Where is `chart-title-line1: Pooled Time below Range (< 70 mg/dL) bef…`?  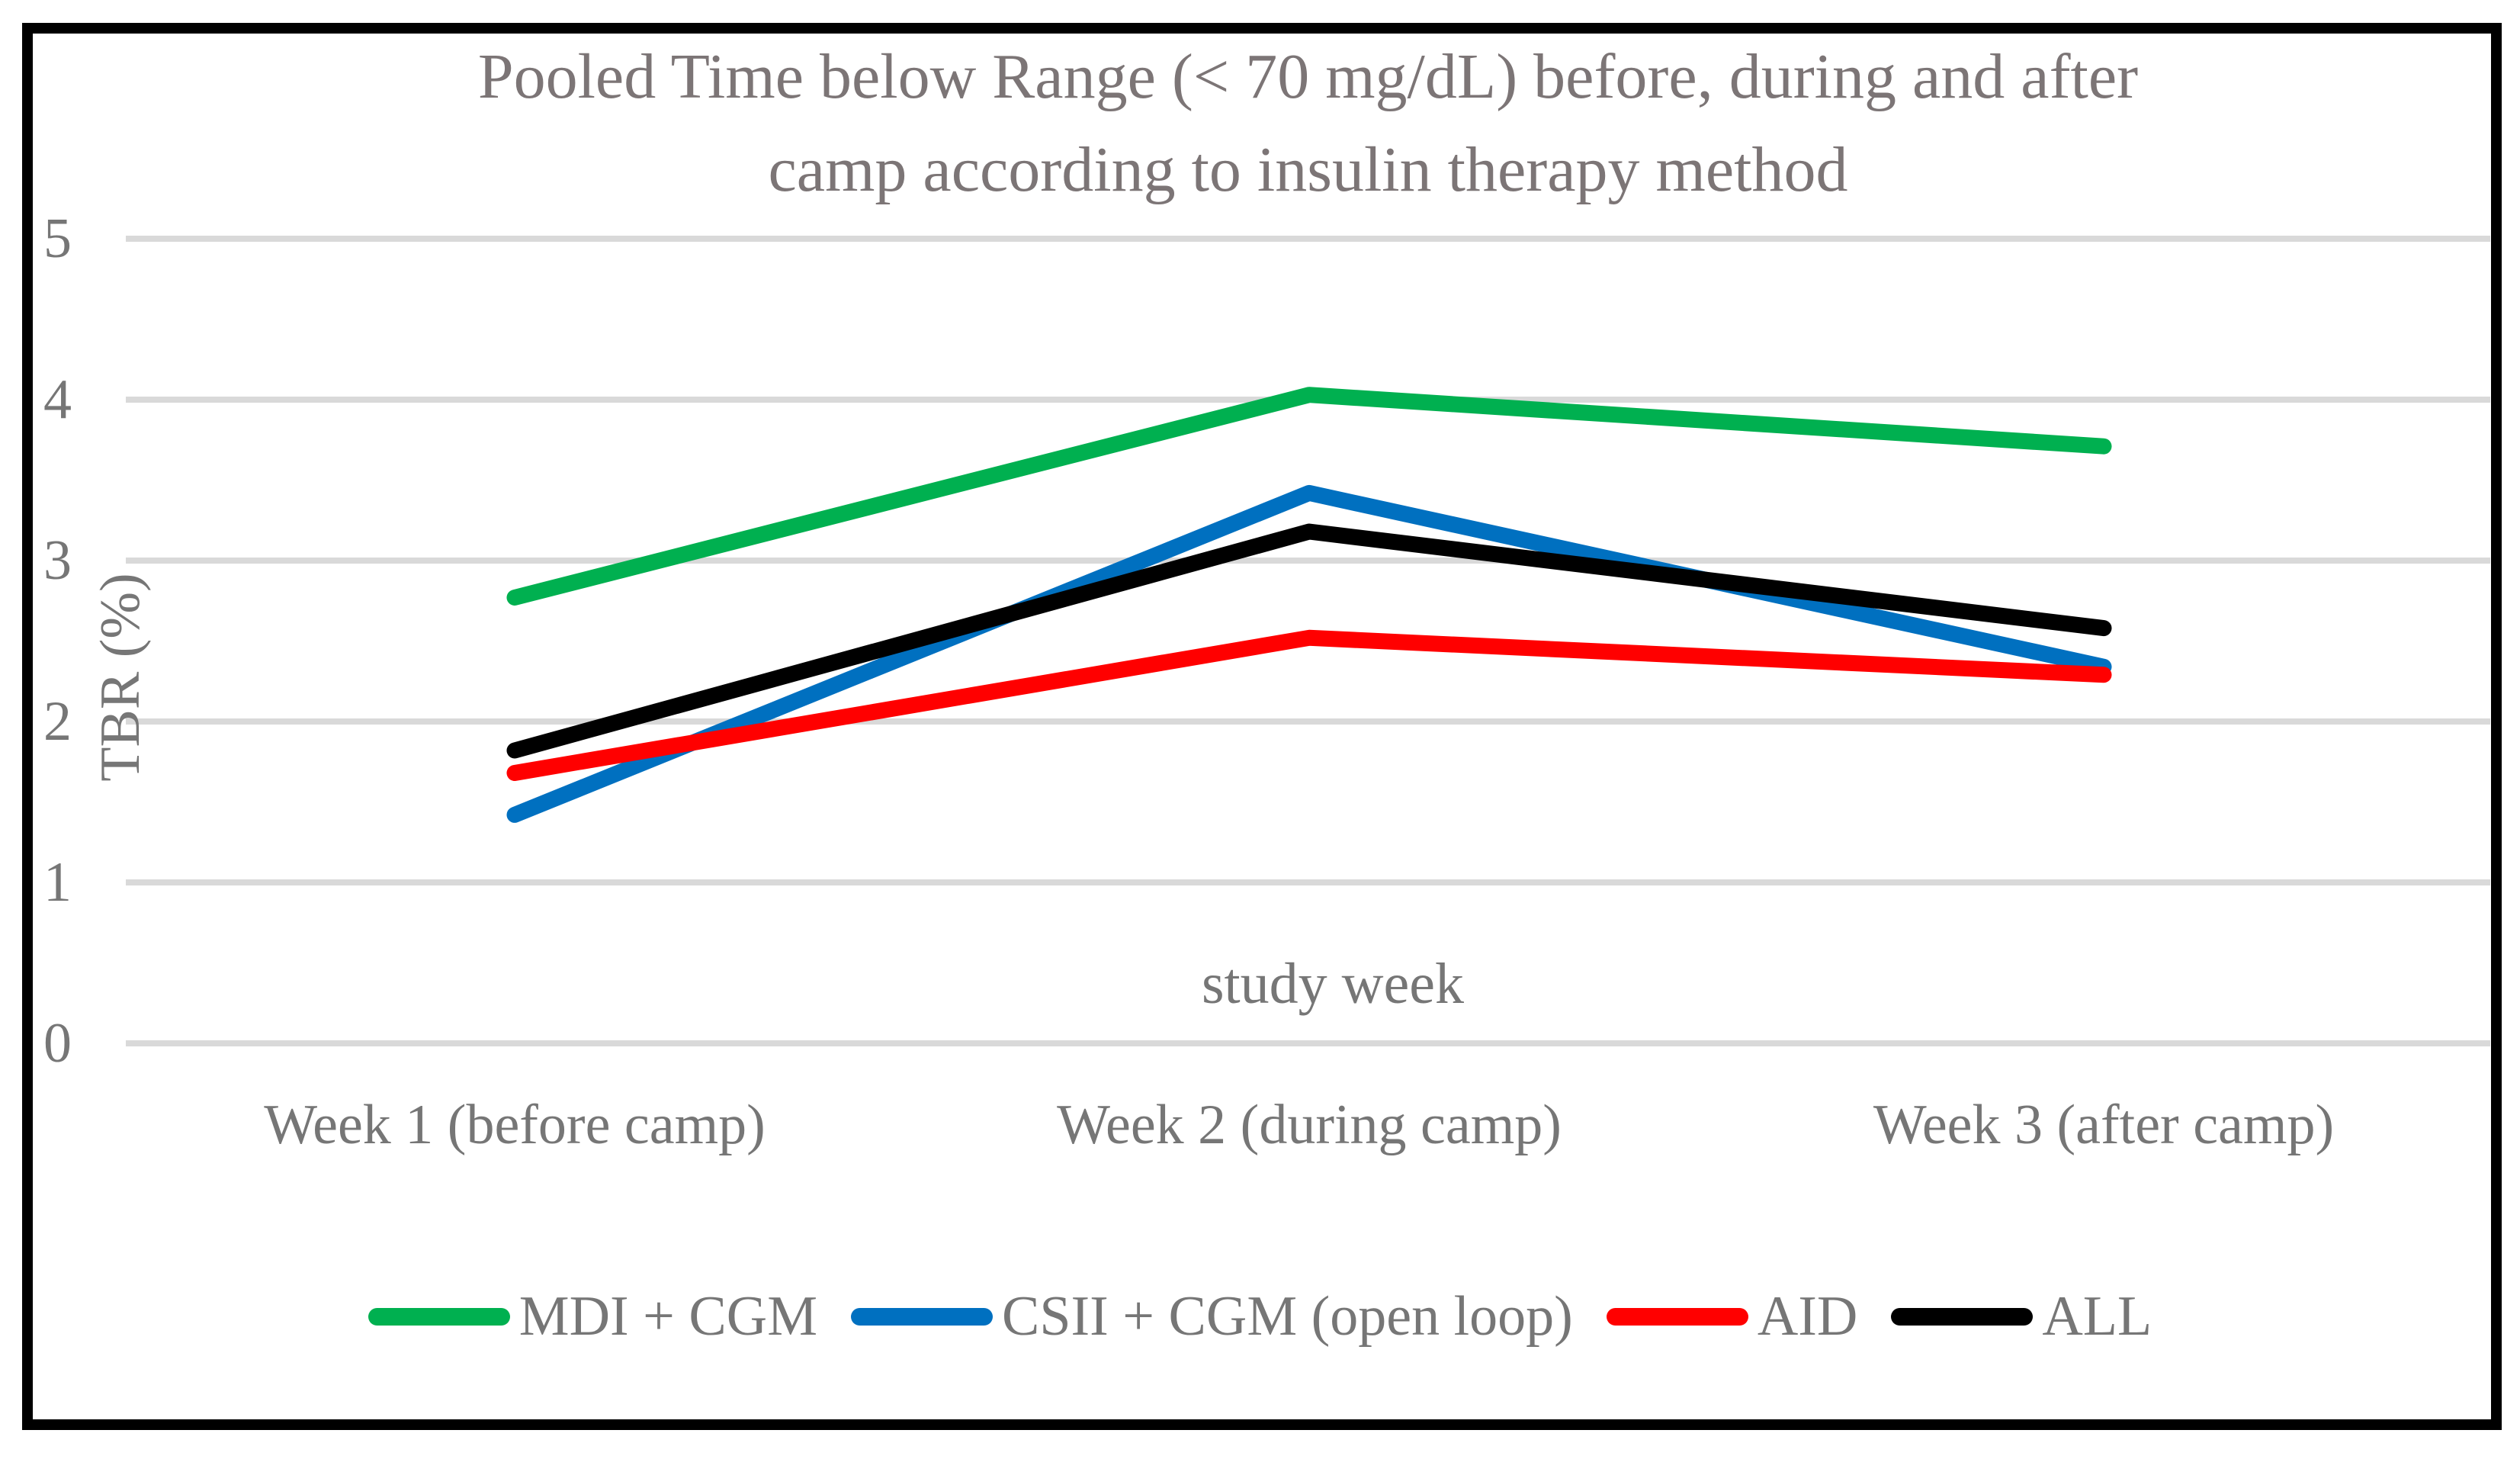
chart-title-line1: Pooled Time below Range (< 70 mg/dL) bef… is located at coordinates (1308, 76).